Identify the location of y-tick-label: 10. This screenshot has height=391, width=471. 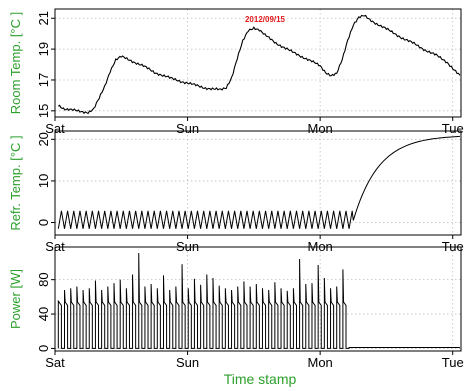
(43, 181).